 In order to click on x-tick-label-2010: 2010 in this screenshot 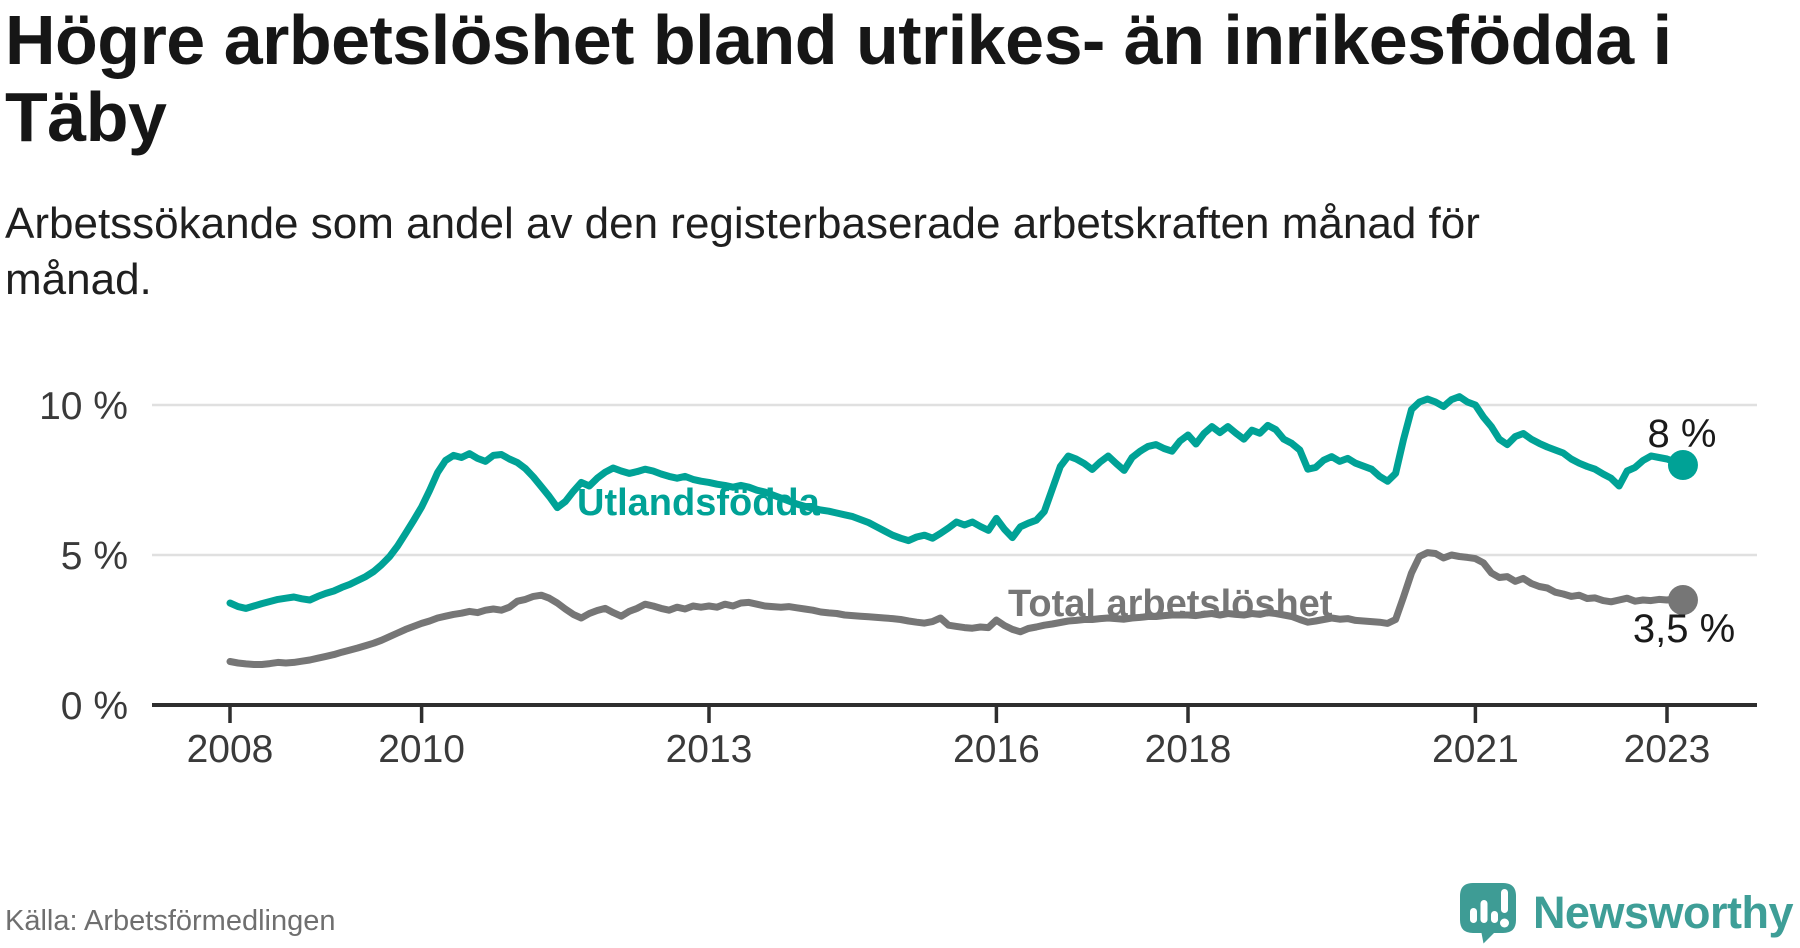, I will do `click(421, 749)`.